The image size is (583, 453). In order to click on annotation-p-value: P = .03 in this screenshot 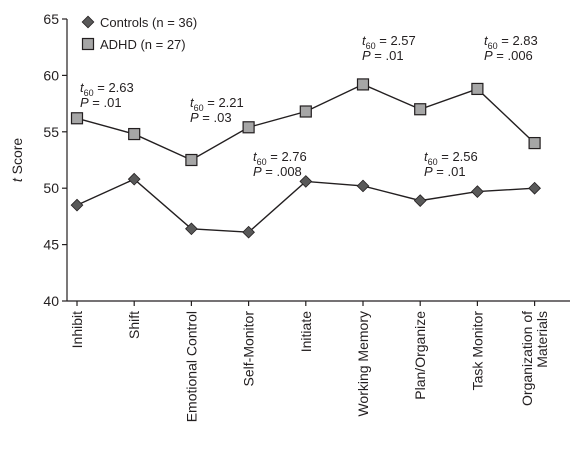, I will do `click(211, 117)`.